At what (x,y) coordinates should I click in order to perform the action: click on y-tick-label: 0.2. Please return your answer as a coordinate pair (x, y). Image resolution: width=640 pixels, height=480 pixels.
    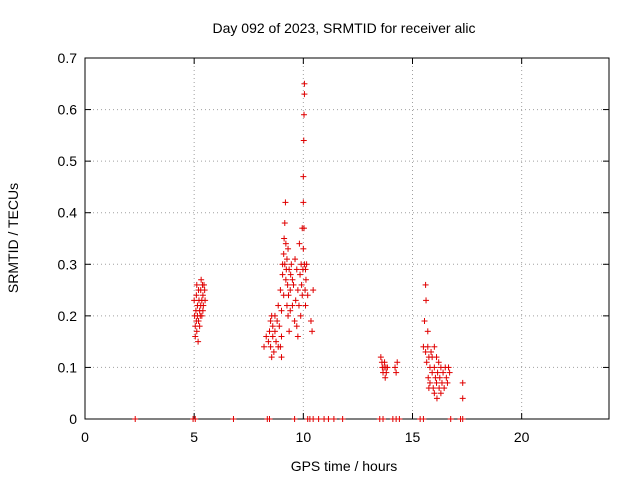
    Looking at the image, I should click on (68, 316).